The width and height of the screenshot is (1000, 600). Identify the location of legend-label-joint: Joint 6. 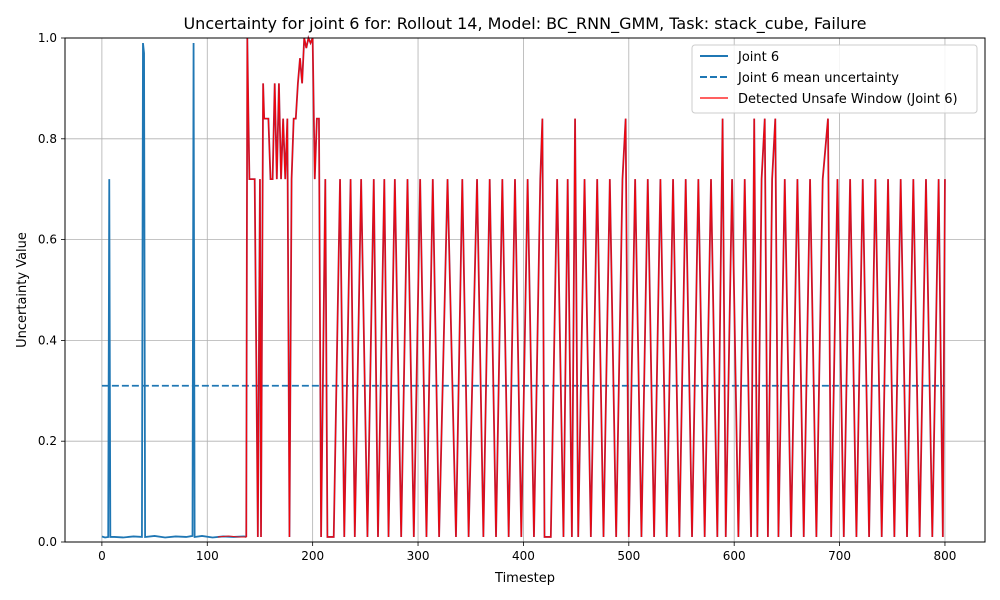
(758, 57).